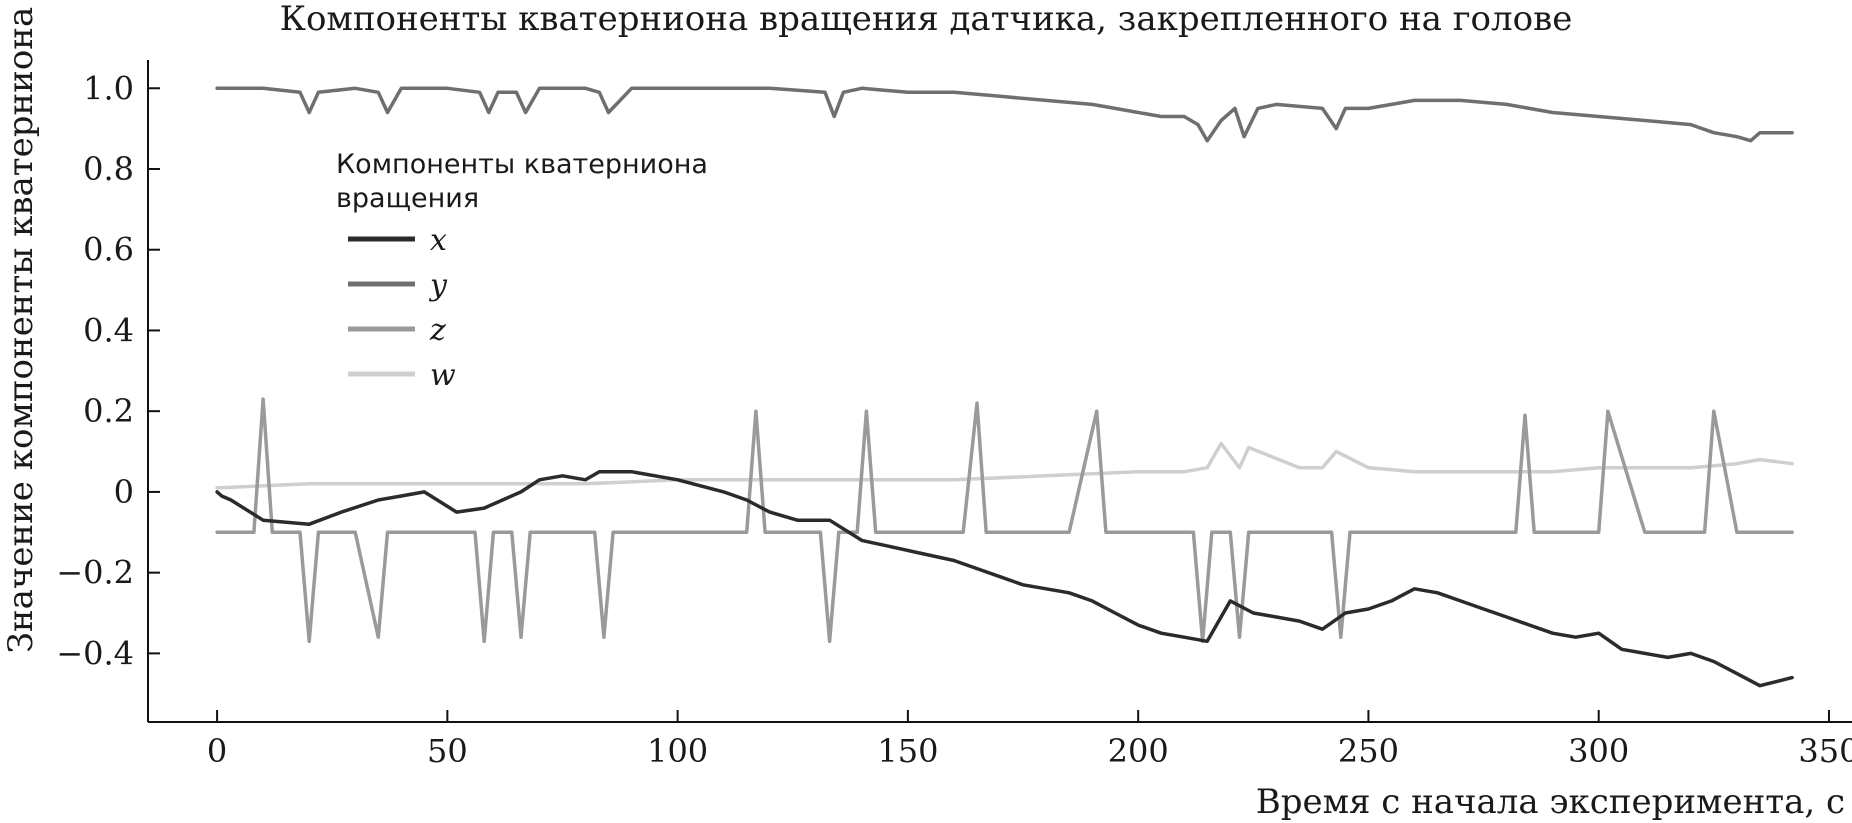  What do you see at coordinates (1004, 465) in the screenshot?
I see `series-line-w` at bounding box center [1004, 465].